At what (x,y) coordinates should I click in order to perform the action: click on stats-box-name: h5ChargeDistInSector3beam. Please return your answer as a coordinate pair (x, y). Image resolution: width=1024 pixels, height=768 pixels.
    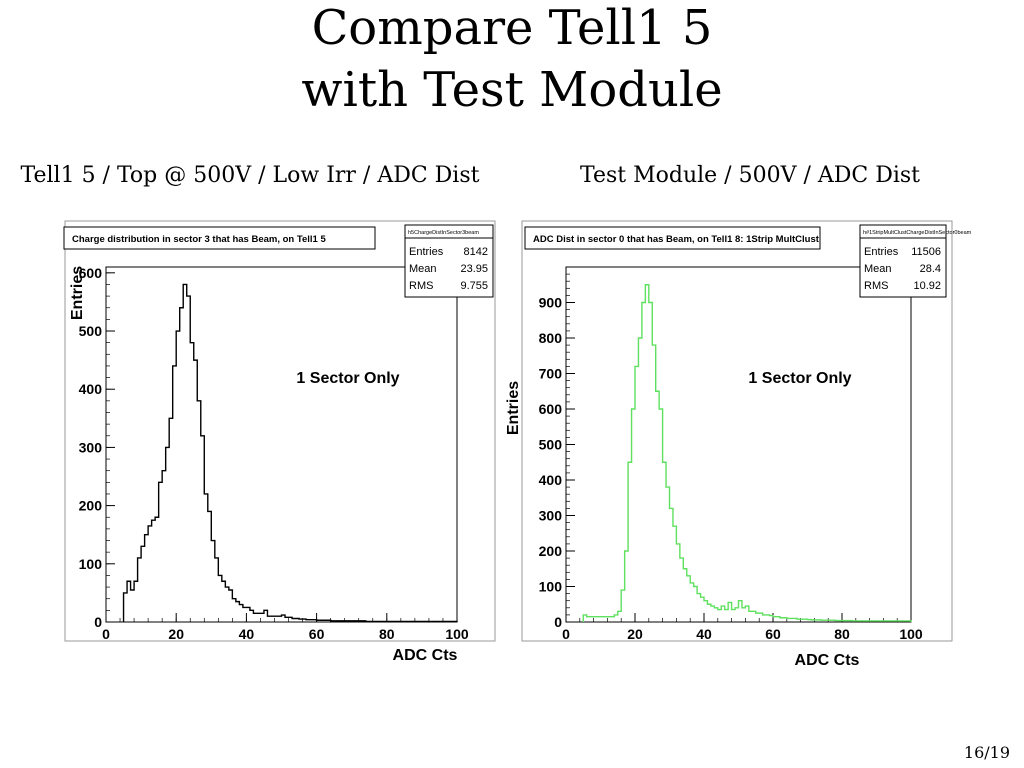
    Looking at the image, I should click on (443, 233).